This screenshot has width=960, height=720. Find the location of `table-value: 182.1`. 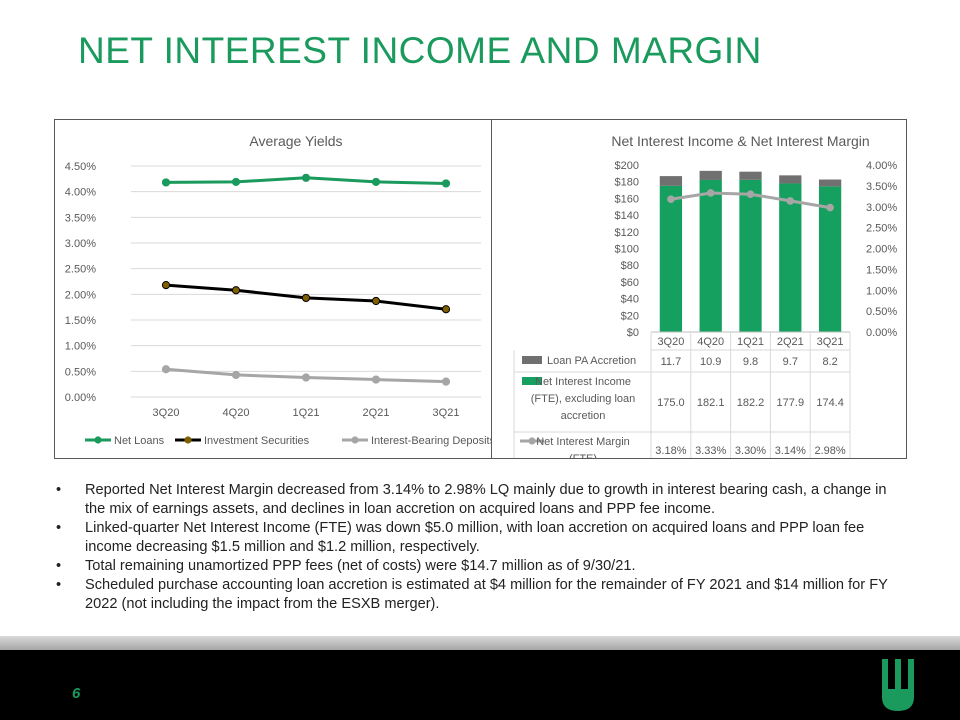

table-value: 182.1 is located at coordinates (711, 403).